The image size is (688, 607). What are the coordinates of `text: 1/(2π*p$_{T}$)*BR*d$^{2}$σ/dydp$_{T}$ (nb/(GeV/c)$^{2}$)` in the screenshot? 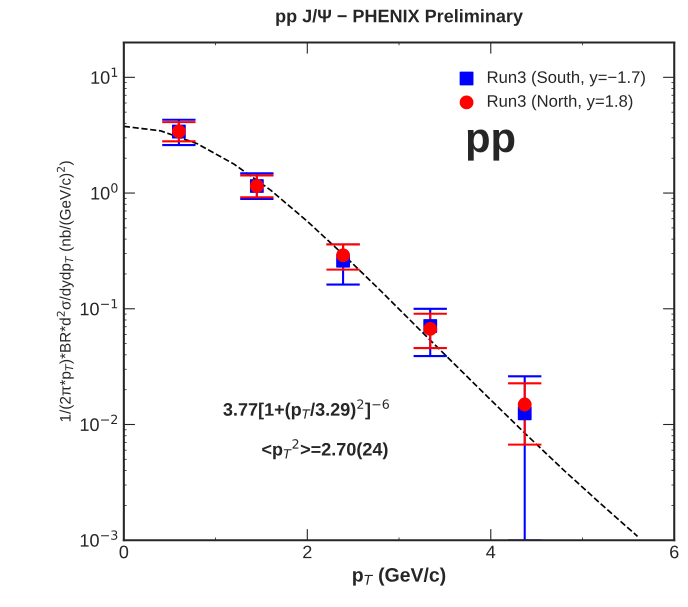 It's located at (65, 291).